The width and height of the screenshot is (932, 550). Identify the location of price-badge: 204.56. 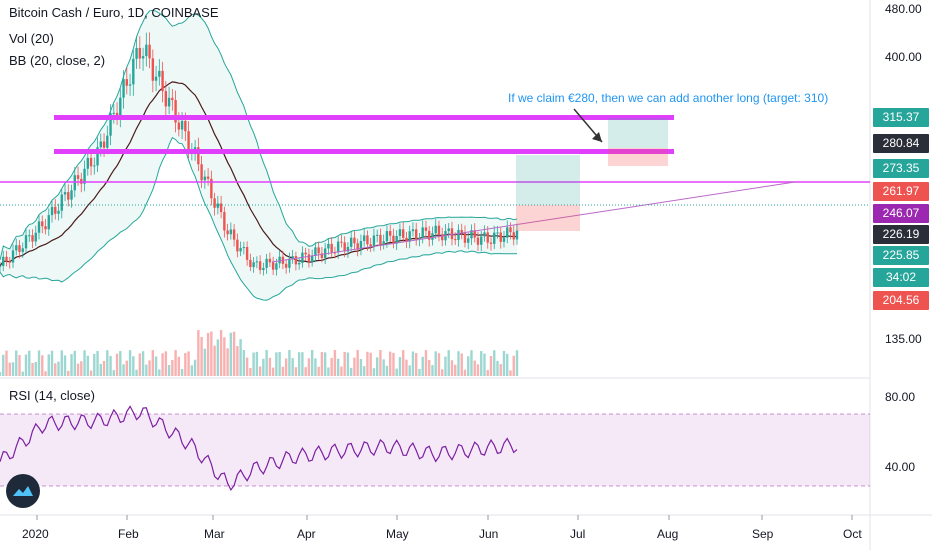
(901, 300).